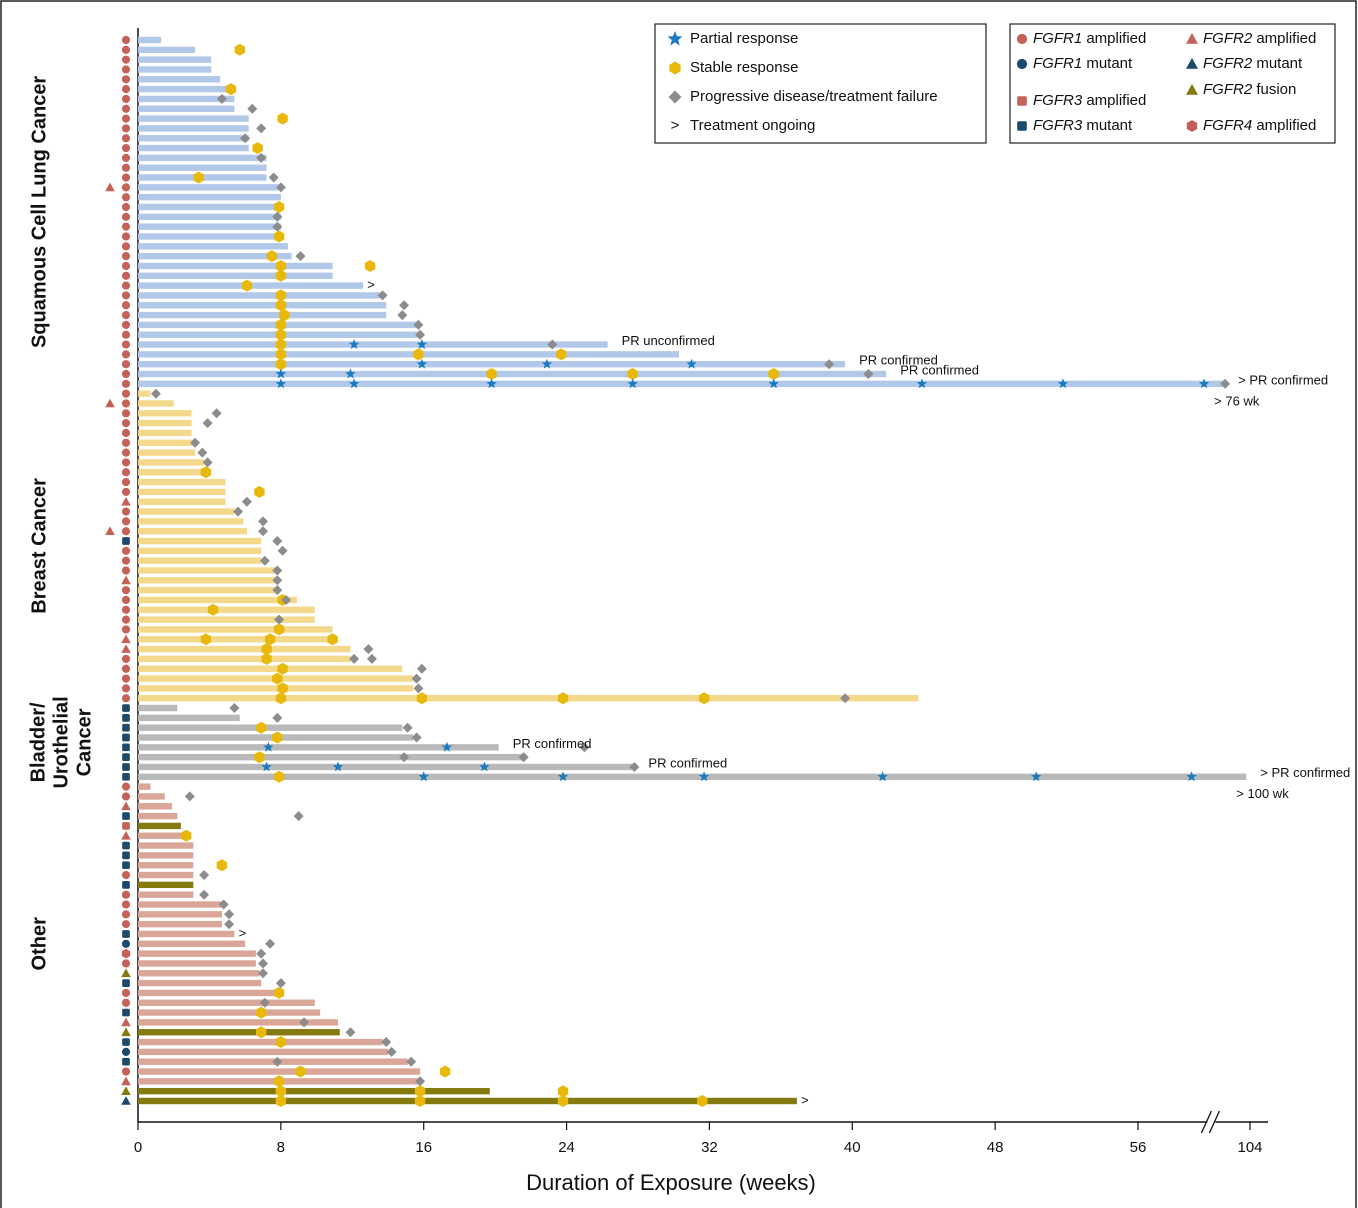  I want to click on x-tick-label: 32, so click(709, 1147).